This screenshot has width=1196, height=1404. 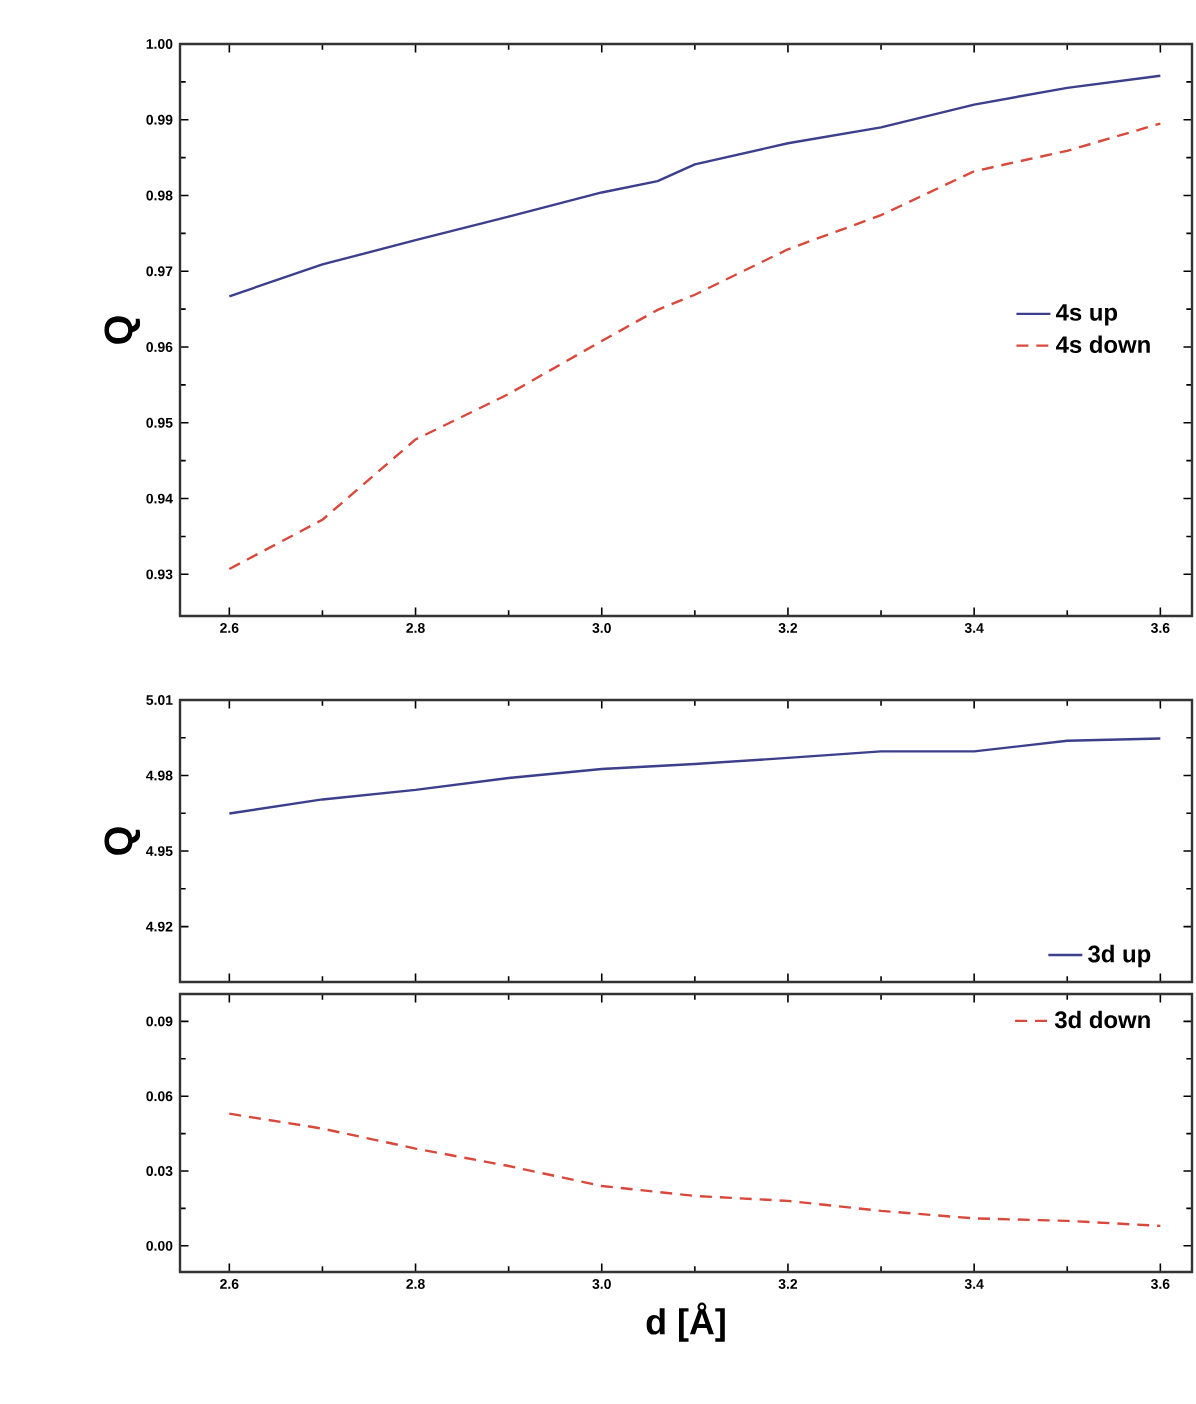 What do you see at coordinates (1119, 956) in the screenshot?
I see `legend-label: 3d up` at bounding box center [1119, 956].